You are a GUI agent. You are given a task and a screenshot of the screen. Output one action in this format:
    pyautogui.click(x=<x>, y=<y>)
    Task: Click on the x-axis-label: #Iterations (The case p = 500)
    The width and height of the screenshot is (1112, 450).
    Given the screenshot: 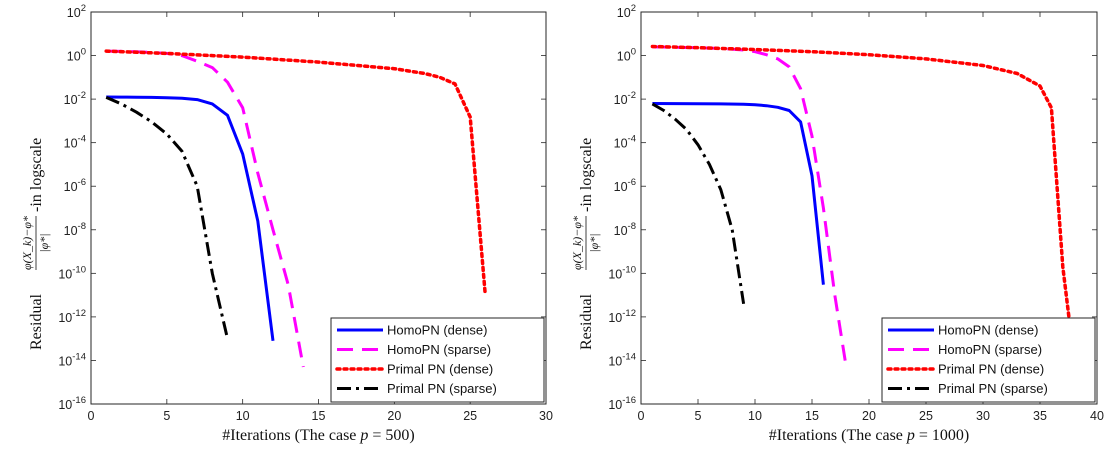 What is the action you would take?
    pyautogui.click(x=318, y=435)
    